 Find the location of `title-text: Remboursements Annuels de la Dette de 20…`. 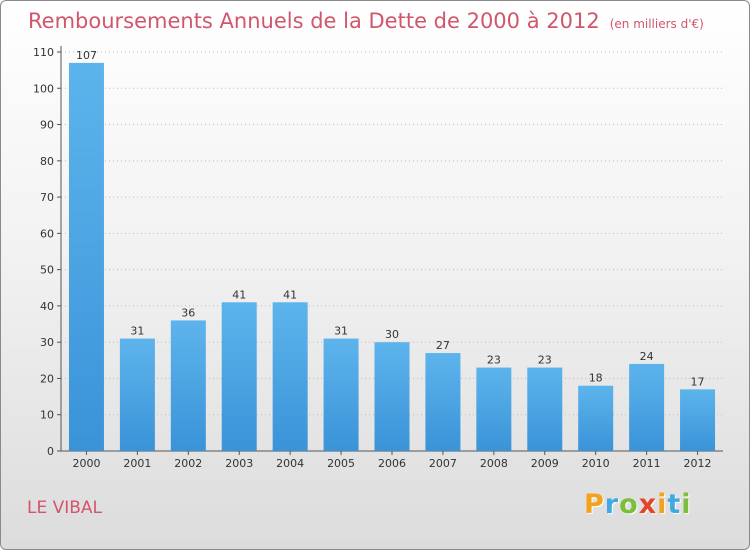

title-text: Remboursements Annuels de la Dette de 20… is located at coordinates (314, 21).